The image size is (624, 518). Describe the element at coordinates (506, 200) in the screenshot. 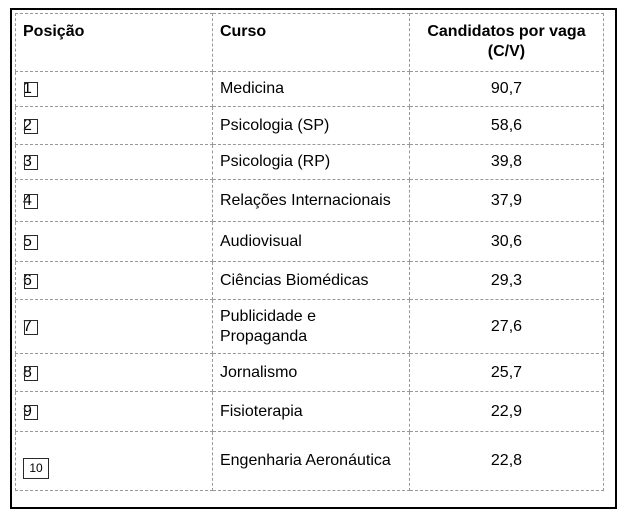

I see `cv-cell: 37,9` at that location.